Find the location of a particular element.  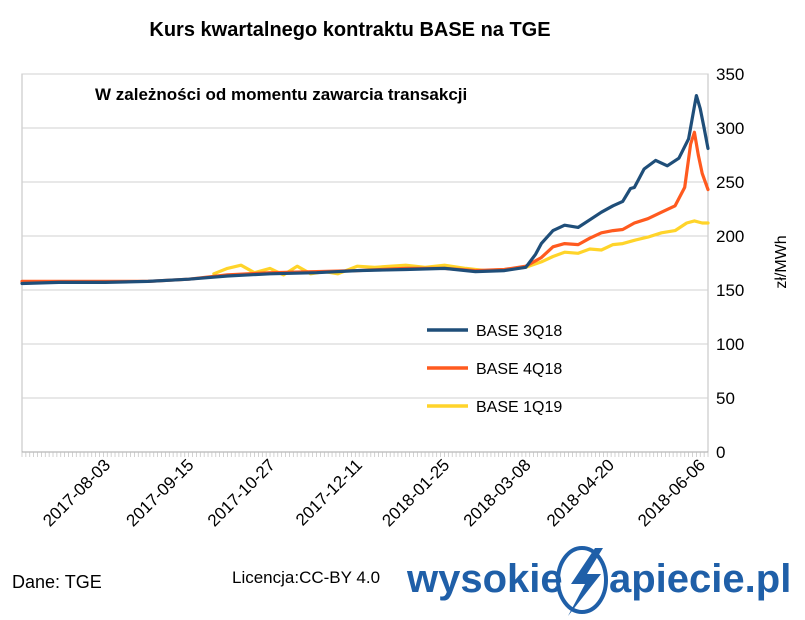

y-tick-label: 50 is located at coordinates (725, 398).